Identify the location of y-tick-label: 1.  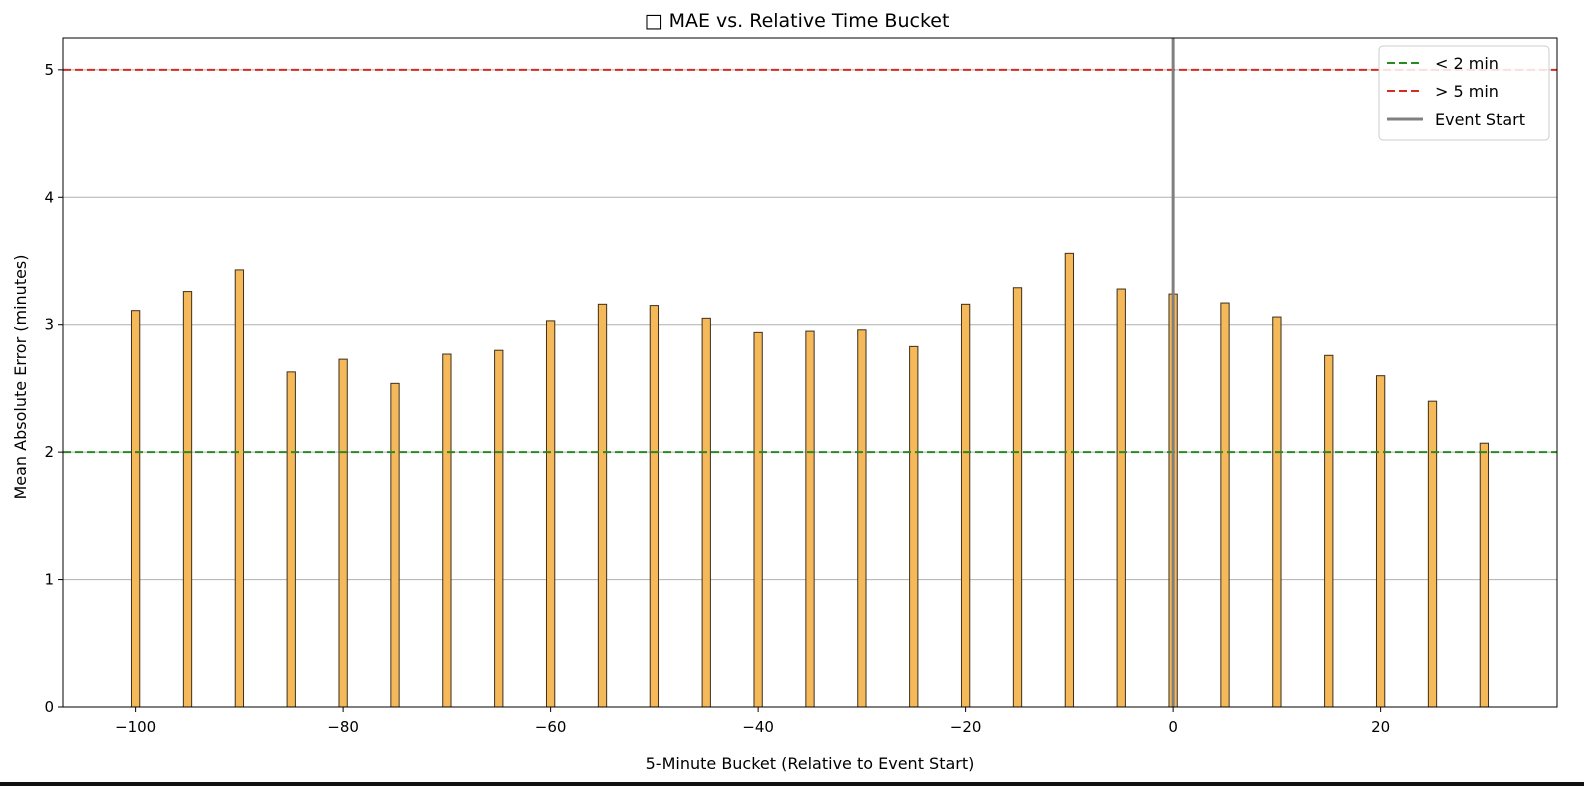
(49, 580).